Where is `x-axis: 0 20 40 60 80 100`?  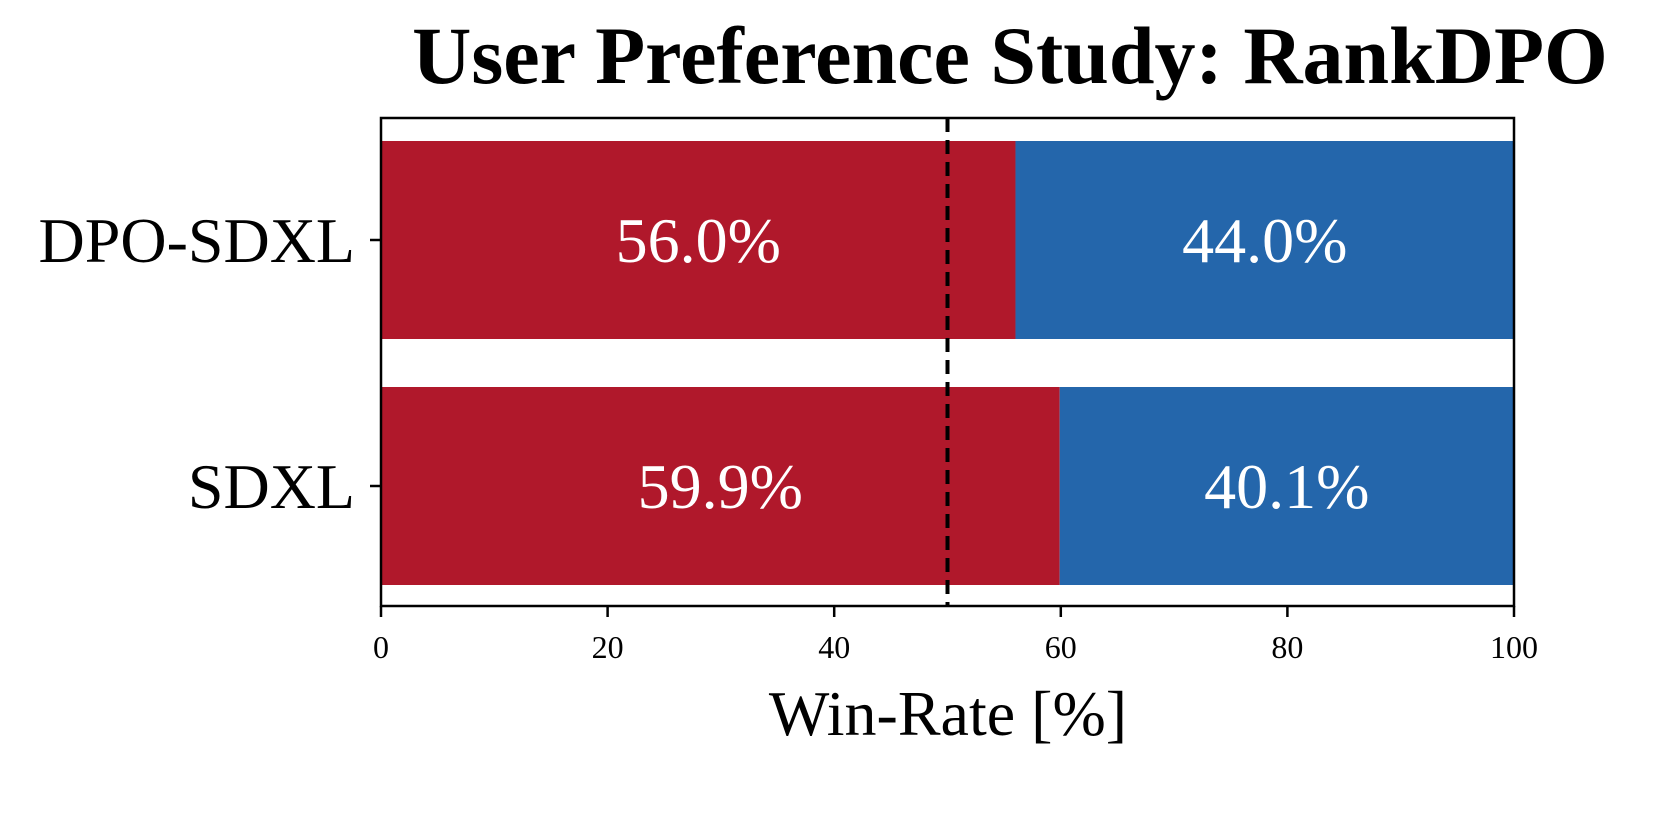
x-axis: 0 20 40 60 80 100 is located at coordinates (955, 635).